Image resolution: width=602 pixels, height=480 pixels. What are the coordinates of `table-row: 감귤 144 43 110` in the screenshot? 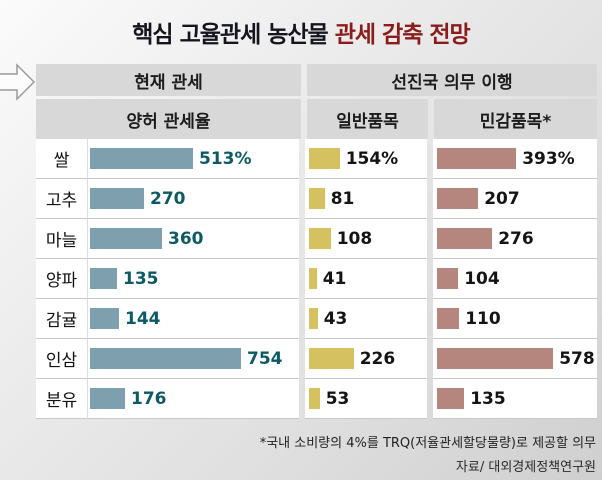 It's located at (316, 319).